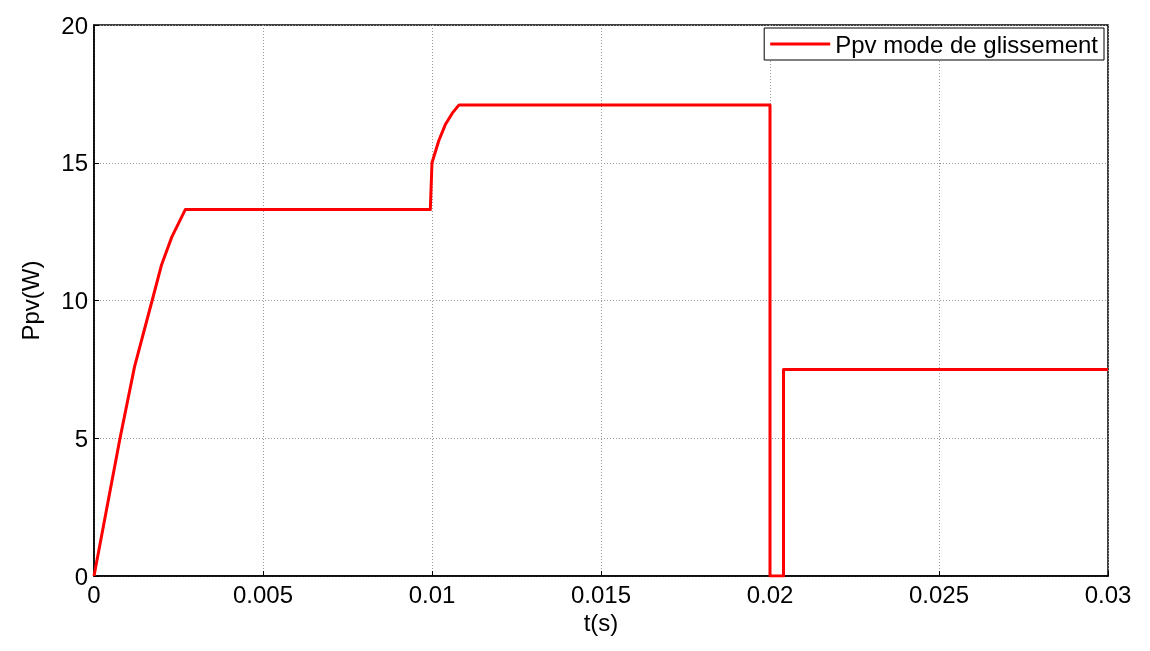 Image resolution: width=1150 pixels, height=651 pixels. What do you see at coordinates (770, 594) in the screenshot?
I see `x-tick-label: 0.02` at bounding box center [770, 594].